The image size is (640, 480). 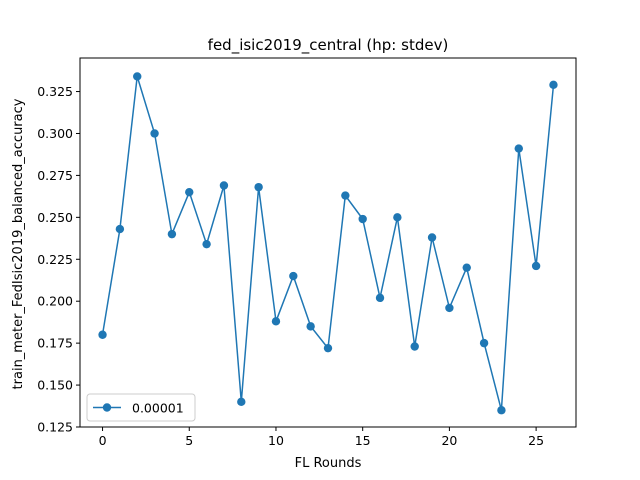 I want to click on x-axis-label: FL Rounds, so click(x=328, y=463).